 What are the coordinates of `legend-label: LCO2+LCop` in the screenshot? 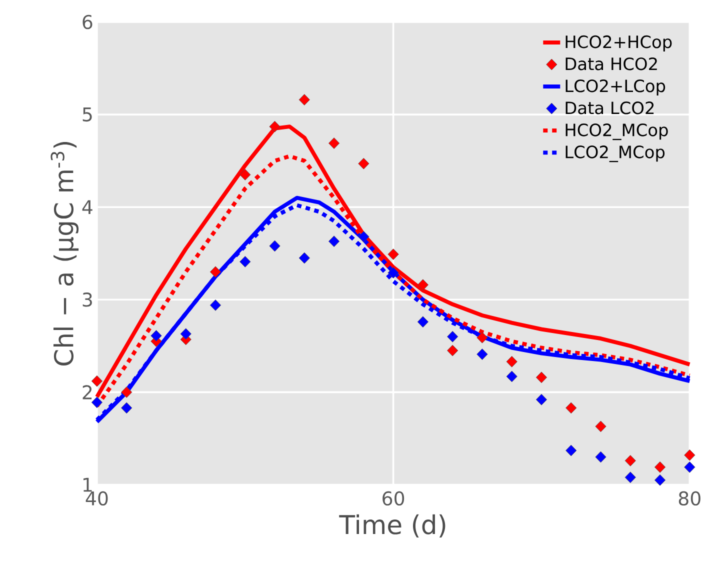 It's located at (616, 88).